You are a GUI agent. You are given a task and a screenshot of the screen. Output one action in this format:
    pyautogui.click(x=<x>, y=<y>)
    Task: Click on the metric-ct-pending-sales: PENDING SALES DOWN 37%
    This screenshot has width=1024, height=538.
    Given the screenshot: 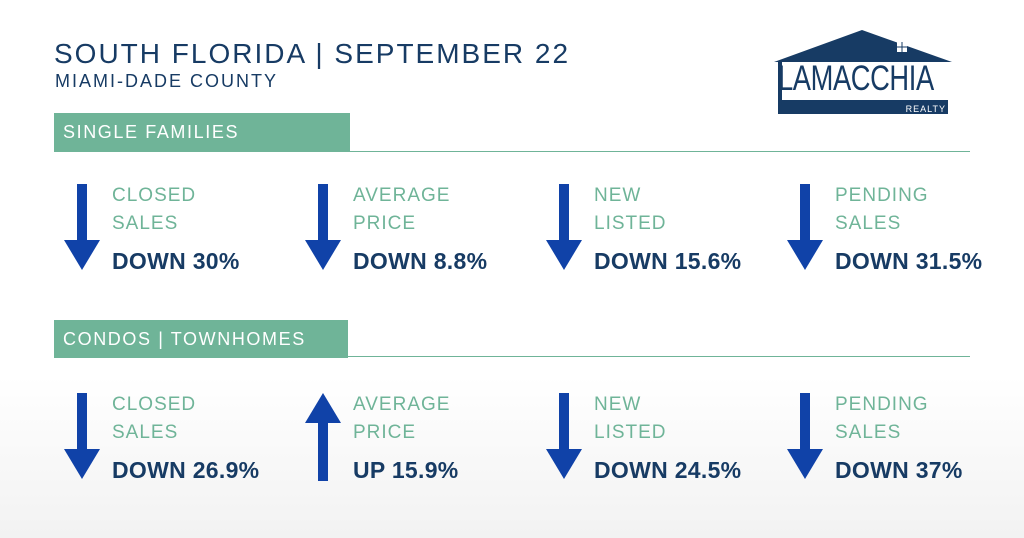 What is the action you would take?
    pyautogui.click(x=905, y=441)
    